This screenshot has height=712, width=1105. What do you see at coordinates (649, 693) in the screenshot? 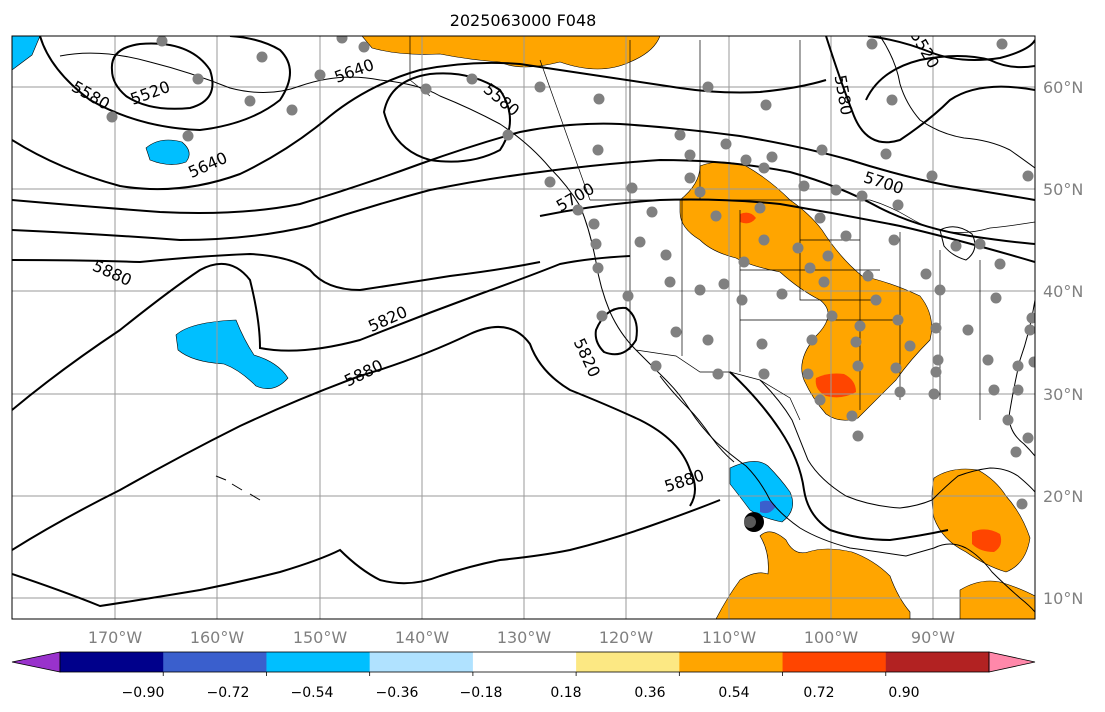
I see `colorbar-tick-label: 0.36` at bounding box center [649, 693].